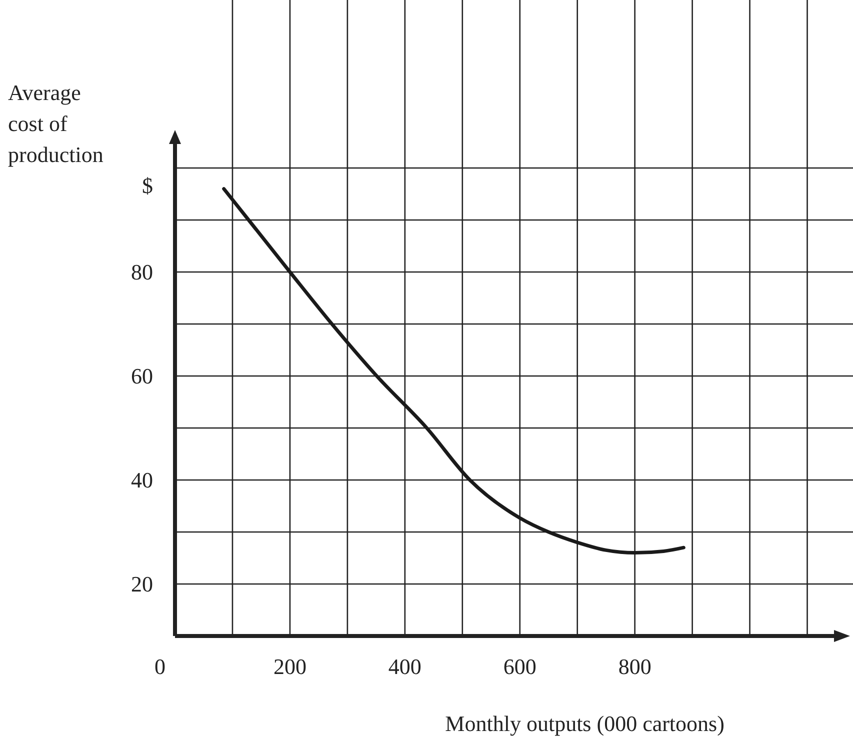 Image resolution: width=853 pixels, height=740 pixels. Describe the element at coordinates (405, 666) in the screenshot. I see `x-tick-label: 400` at that location.